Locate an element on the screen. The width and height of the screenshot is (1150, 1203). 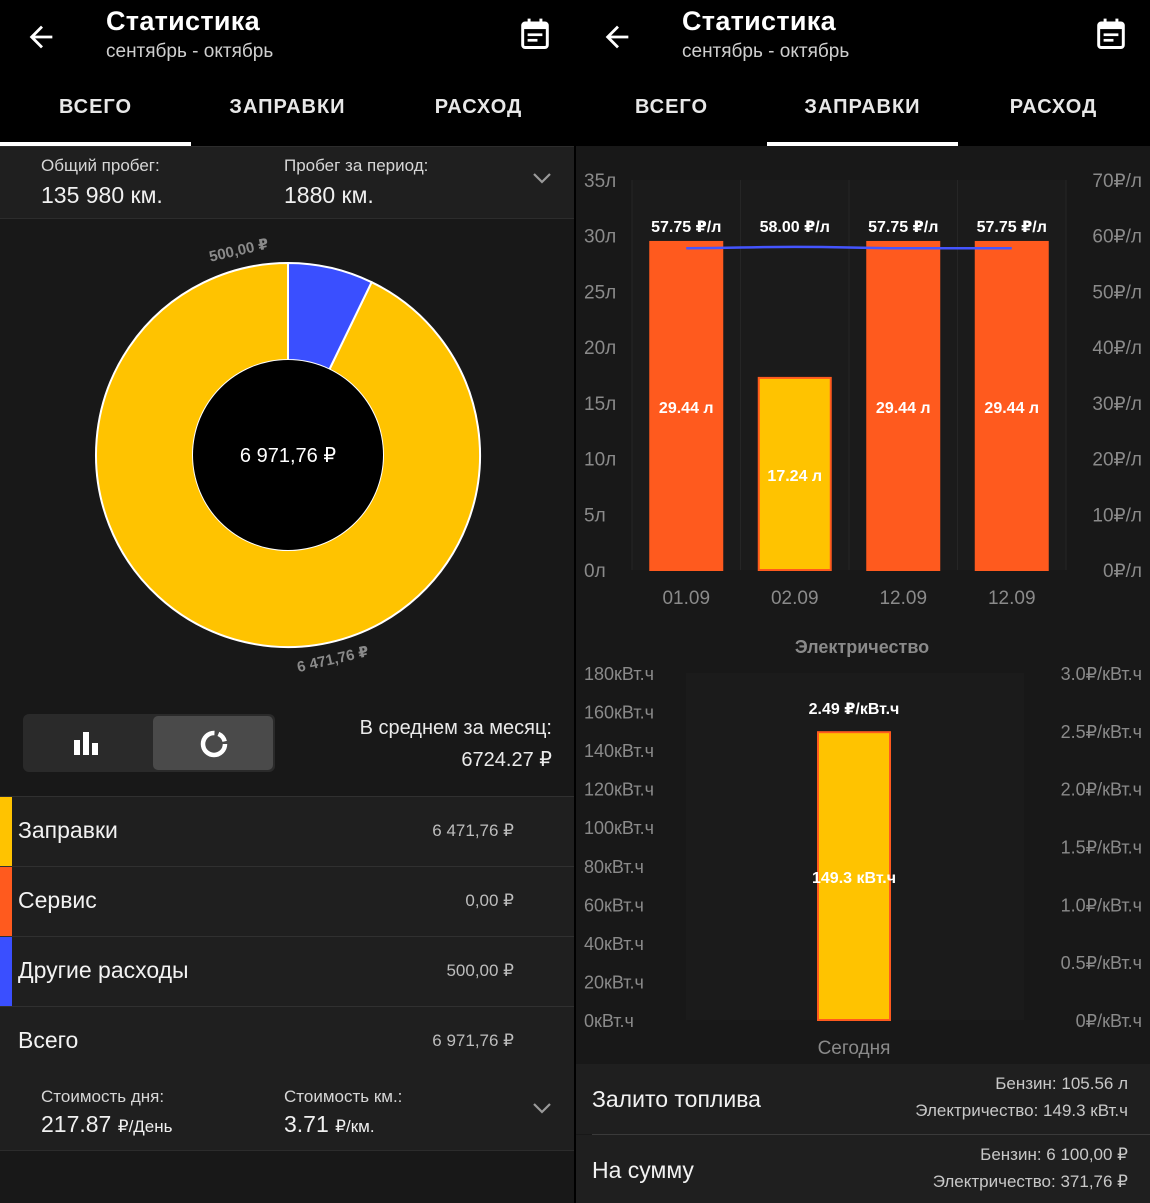
donut-chart-icon is located at coordinates (214, 744).